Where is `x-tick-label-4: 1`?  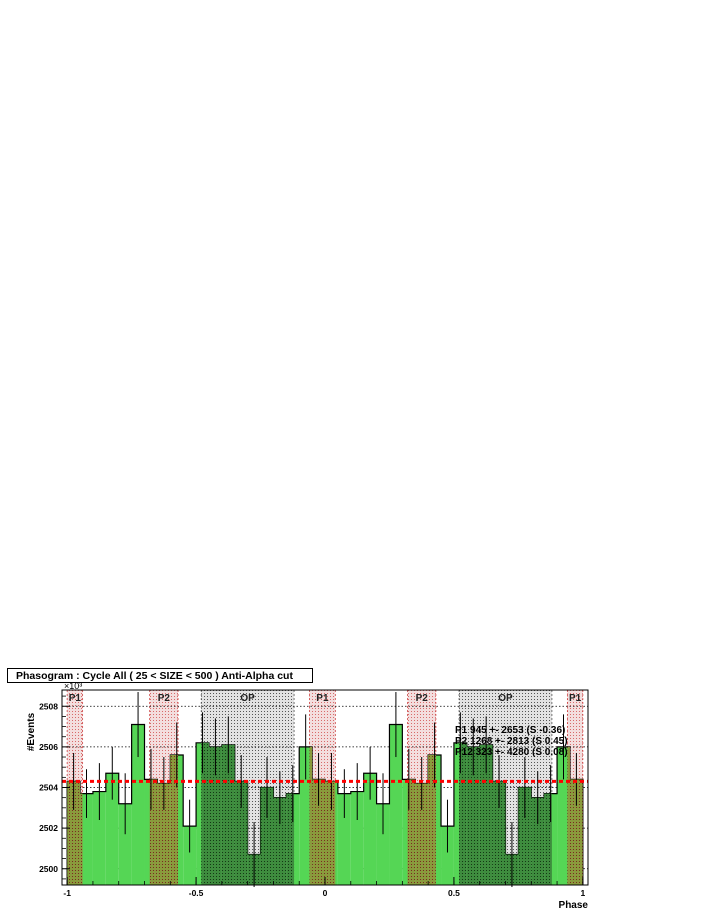 x-tick-label-4: 1 is located at coordinates (582, 893).